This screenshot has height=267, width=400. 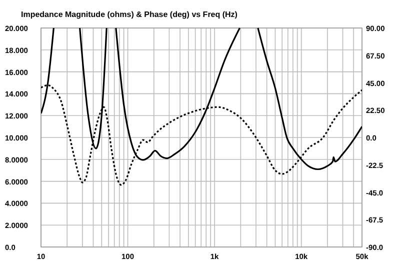 What do you see at coordinates (129, 14) in the screenshot?
I see `chart-title: Impedance Magnitude (ohms) & Phase (deg) vs Freq (Hz)` at bounding box center [129, 14].